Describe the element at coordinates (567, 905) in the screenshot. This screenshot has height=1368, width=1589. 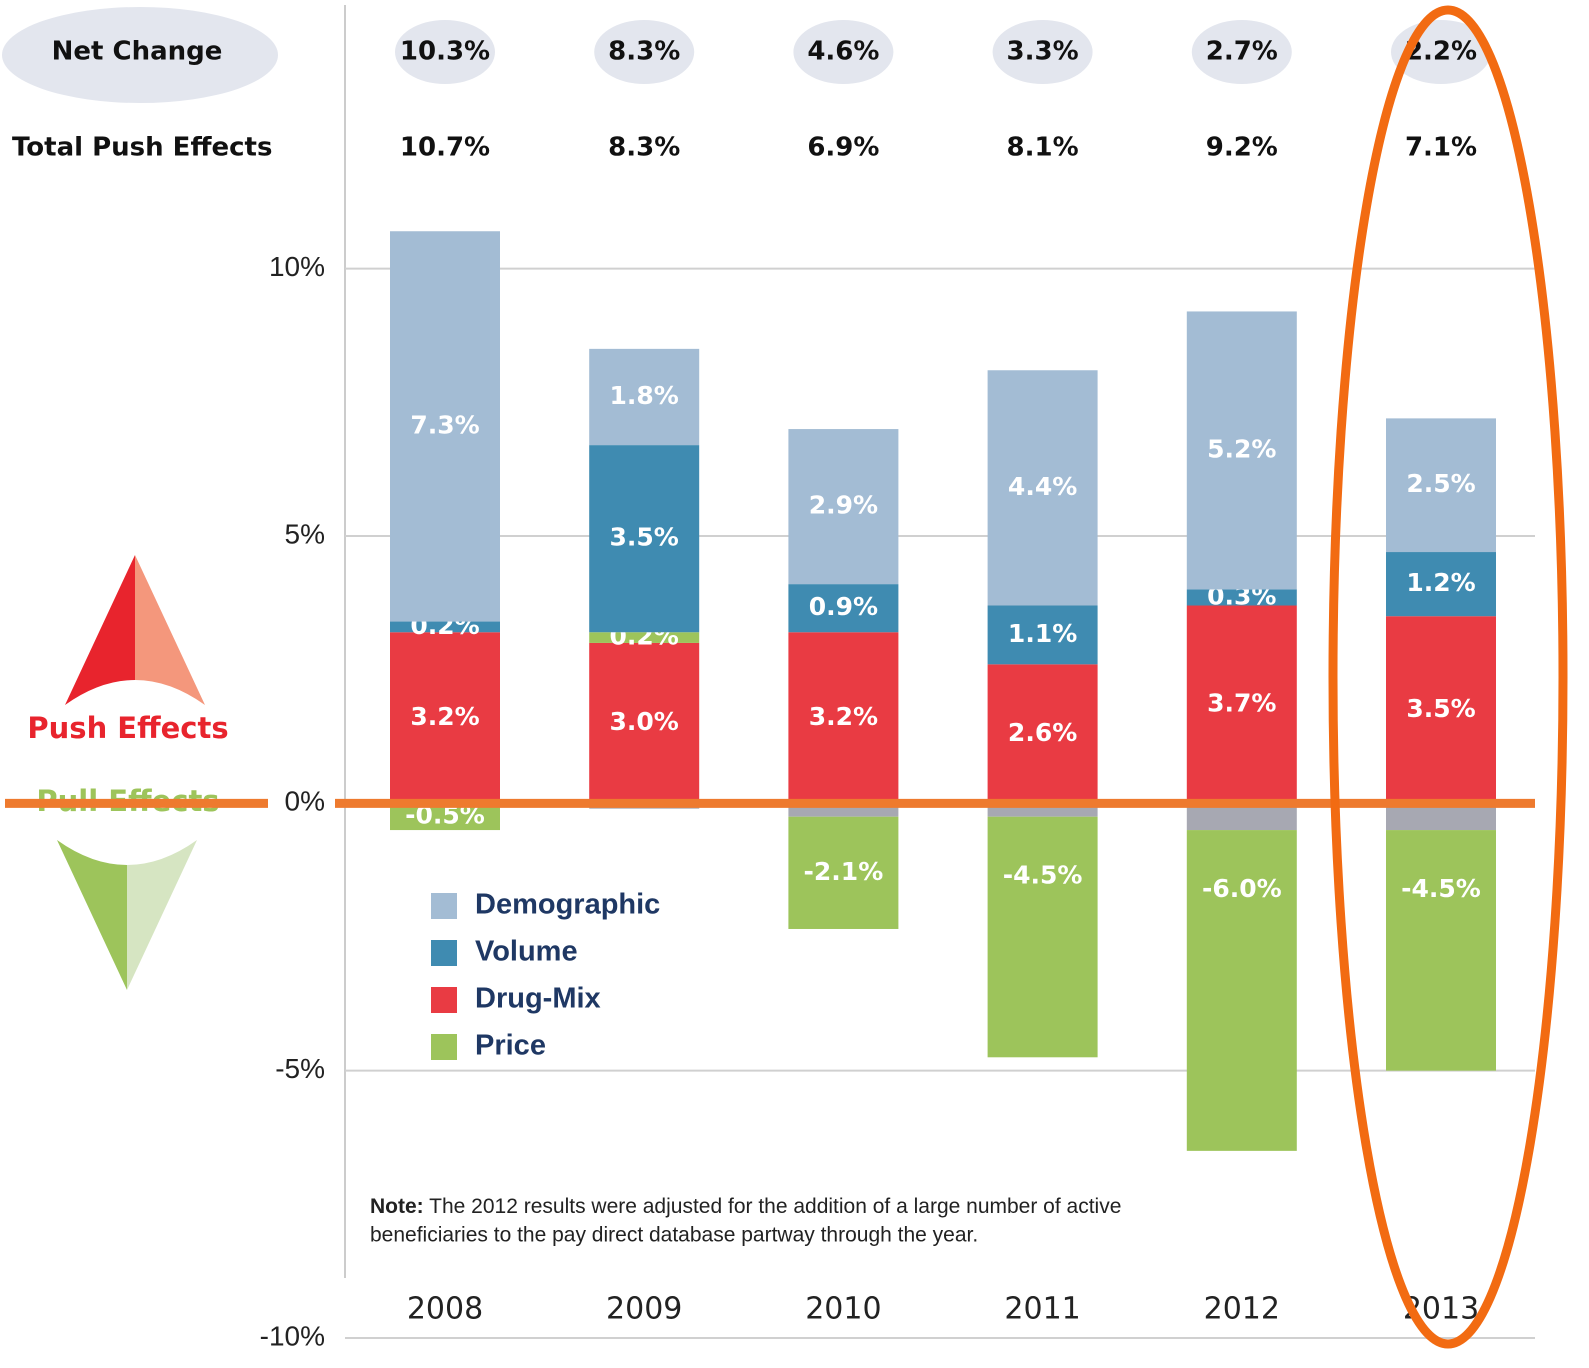
I see `legend-label: Demographic` at that location.